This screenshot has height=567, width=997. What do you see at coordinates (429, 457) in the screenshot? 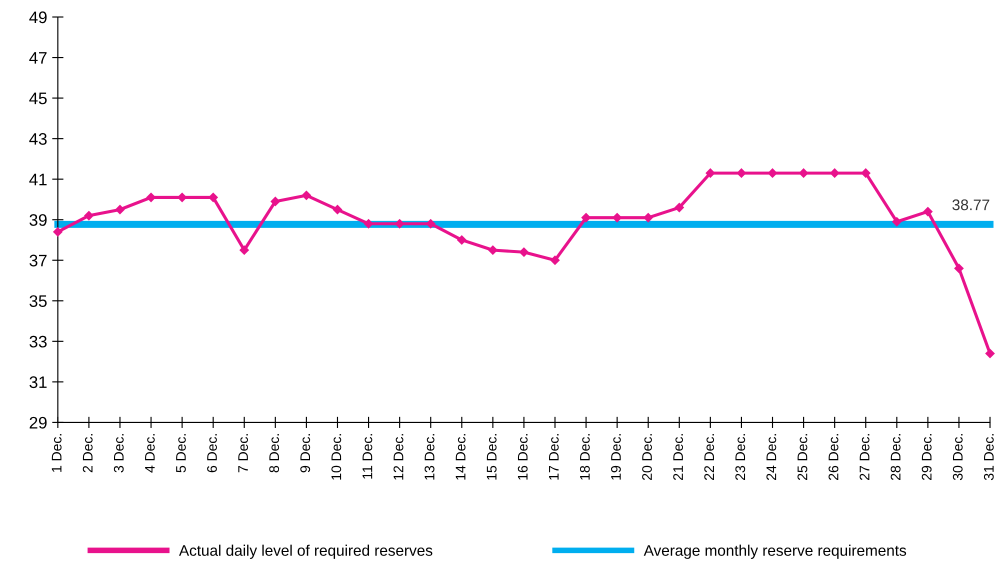
I see `x-tick-label: 13 Dec.` at bounding box center [429, 457].